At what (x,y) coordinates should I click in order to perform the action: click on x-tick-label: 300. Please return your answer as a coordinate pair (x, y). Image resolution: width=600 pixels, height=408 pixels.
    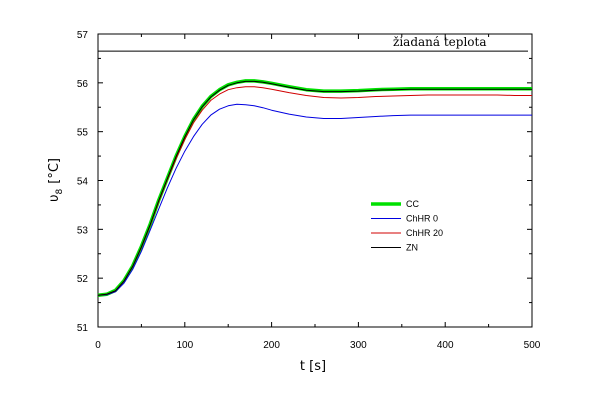
    Looking at the image, I should click on (358, 345).